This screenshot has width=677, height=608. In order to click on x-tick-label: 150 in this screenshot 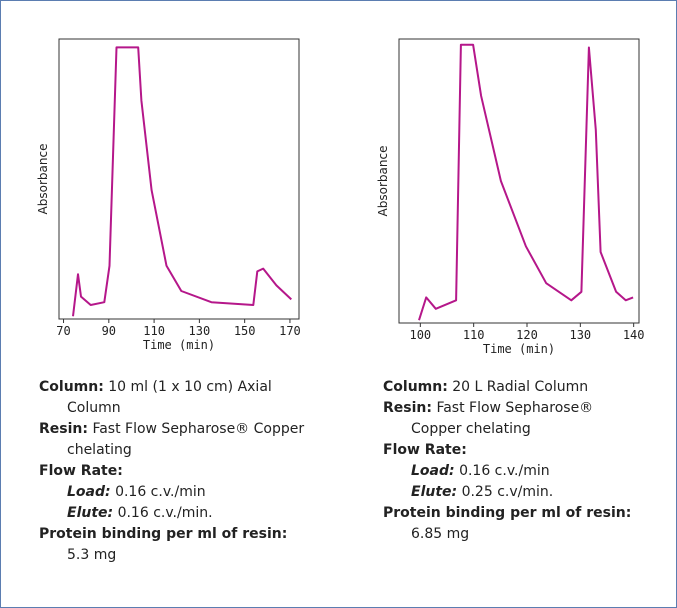, I will do `click(245, 331)`.